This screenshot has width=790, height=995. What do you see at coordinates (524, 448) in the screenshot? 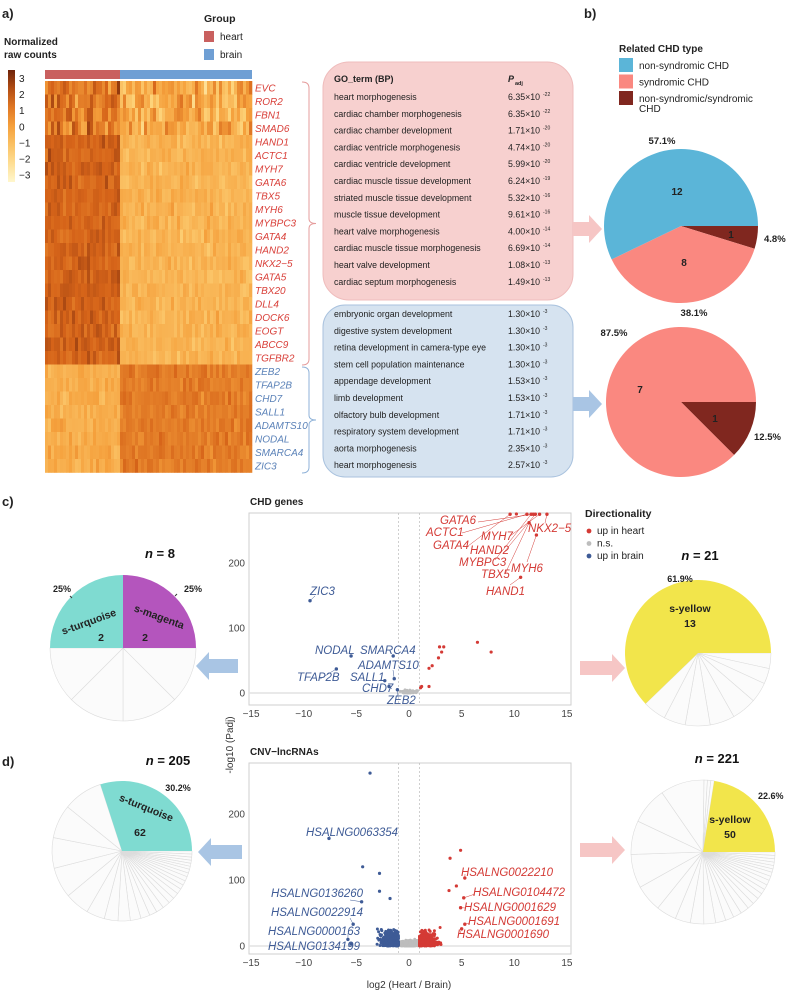
I see `go-padj: 2.35×10` at bounding box center [524, 448].